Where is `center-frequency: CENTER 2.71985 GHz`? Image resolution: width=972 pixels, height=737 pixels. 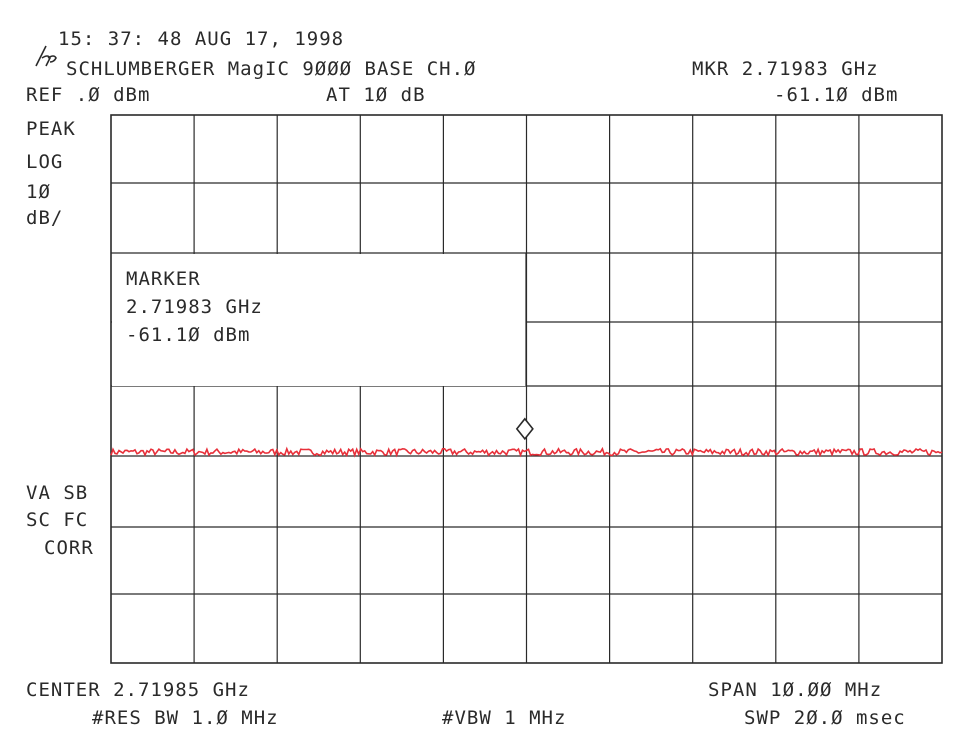
center-frequency: CENTER 2.71985 GHz is located at coordinates (138, 690).